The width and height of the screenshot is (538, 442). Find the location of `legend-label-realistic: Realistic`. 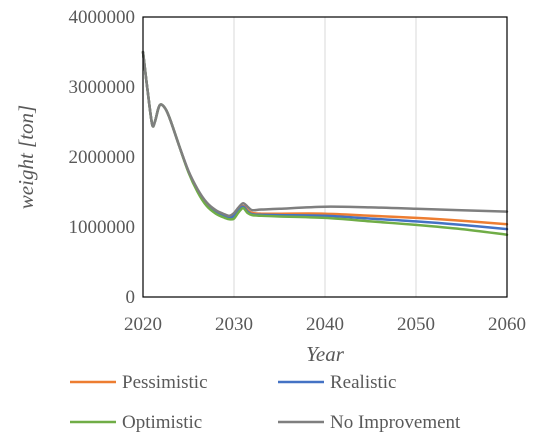

legend-label-realistic: Realistic is located at coordinates (363, 382).